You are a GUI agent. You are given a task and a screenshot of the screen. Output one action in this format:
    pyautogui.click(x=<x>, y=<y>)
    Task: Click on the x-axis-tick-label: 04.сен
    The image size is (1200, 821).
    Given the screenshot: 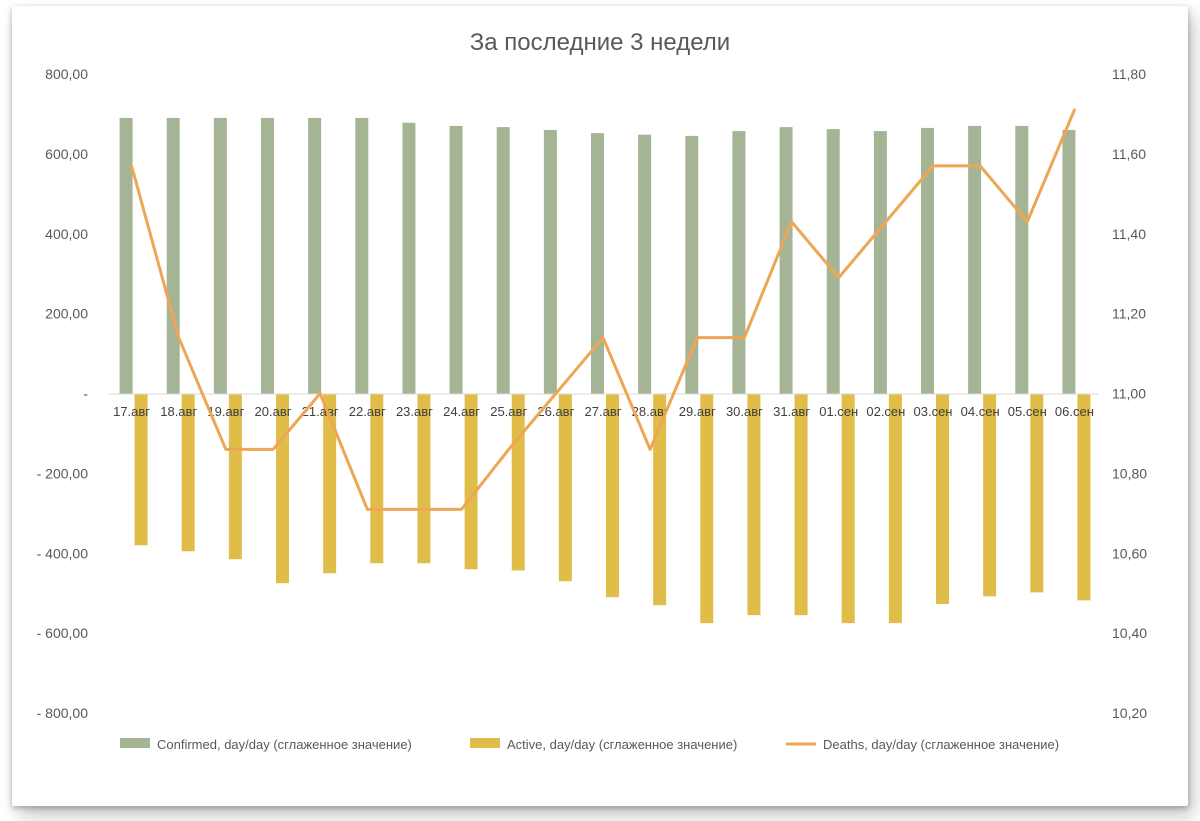 What is the action you would take?
    pyautogui.click(x=980, y=411)
    